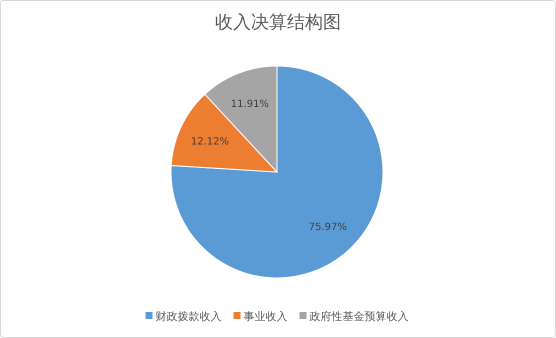  What do you see at coordinates (359, 316) in the screenshot?
I see `legend-label: 政府性基金预算收入` at bounding box center [359, 316].